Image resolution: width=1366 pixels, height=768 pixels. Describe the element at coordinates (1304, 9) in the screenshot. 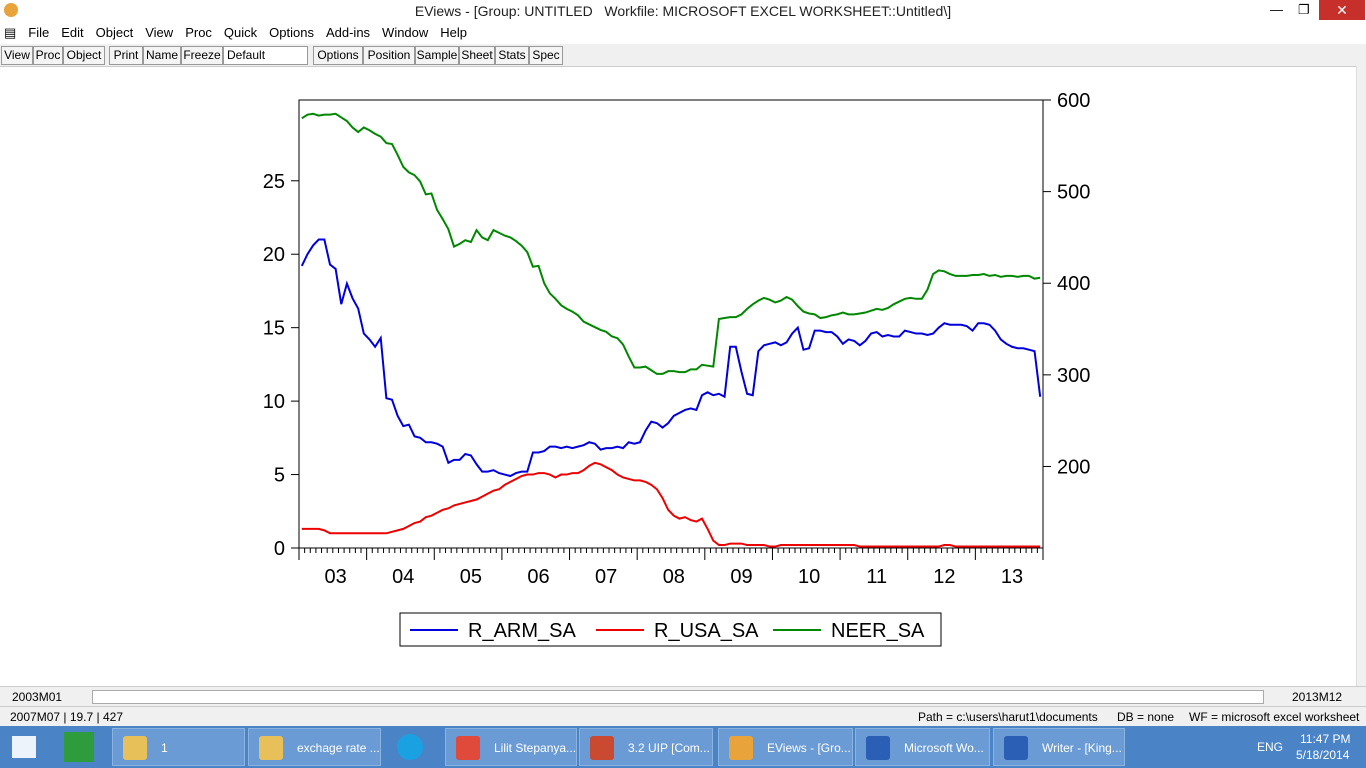

I see `restore: ❐` at that location.